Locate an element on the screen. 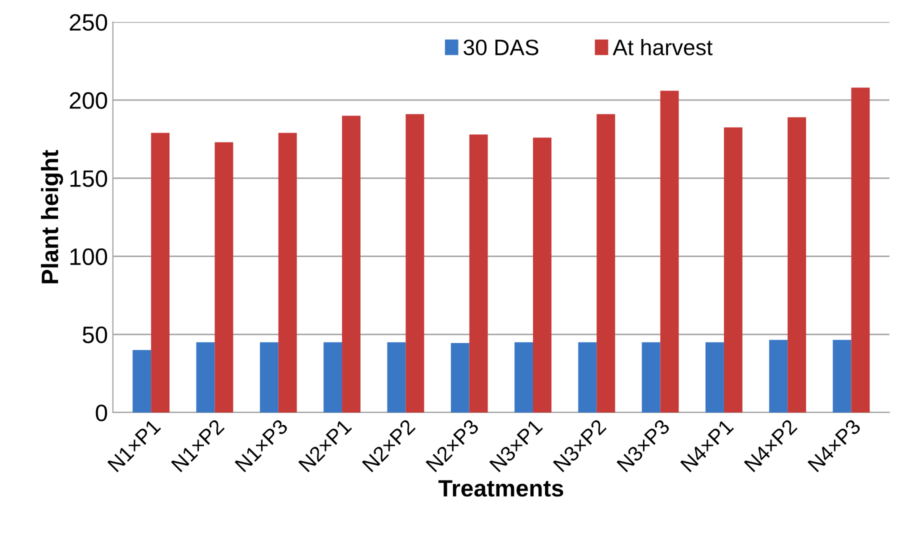  x-axis-title: Treatments is located at coordinates (501, 488).